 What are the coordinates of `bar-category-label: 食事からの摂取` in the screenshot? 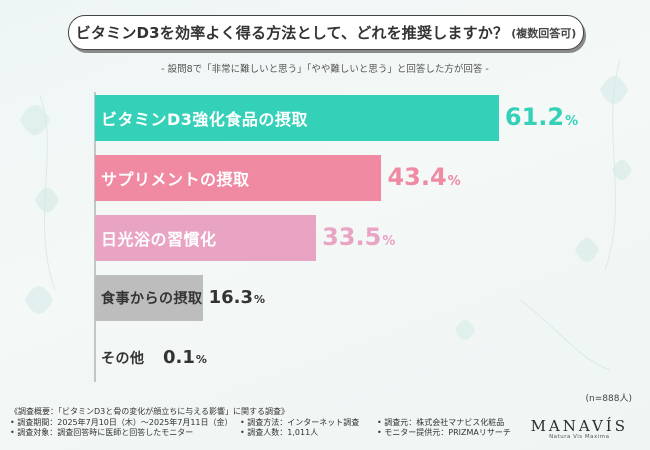 It's located at (152, 299).